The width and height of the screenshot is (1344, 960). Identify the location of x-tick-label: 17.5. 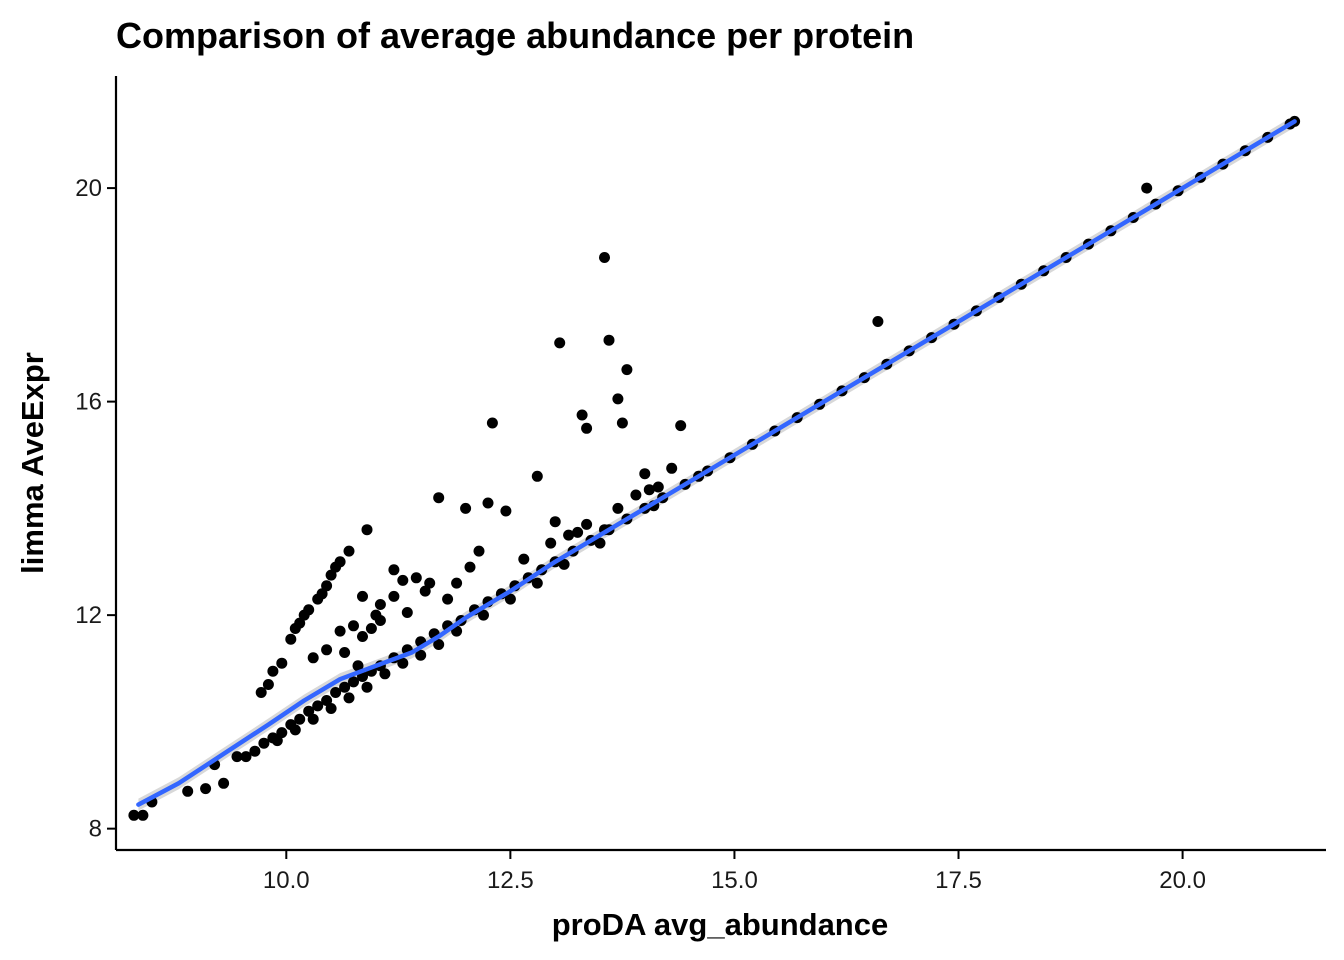
(958, 880).